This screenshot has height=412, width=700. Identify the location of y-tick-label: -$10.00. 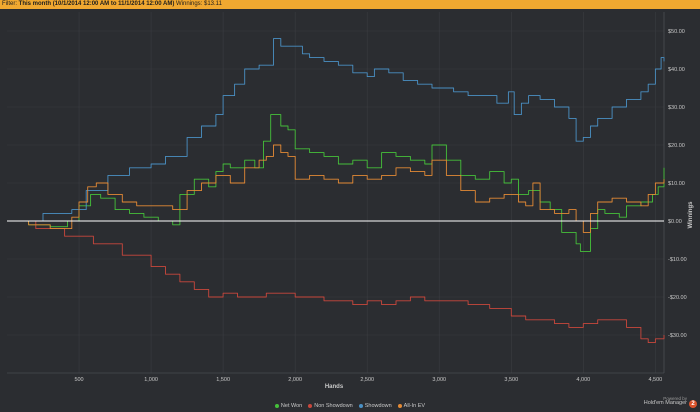
(677, 260).